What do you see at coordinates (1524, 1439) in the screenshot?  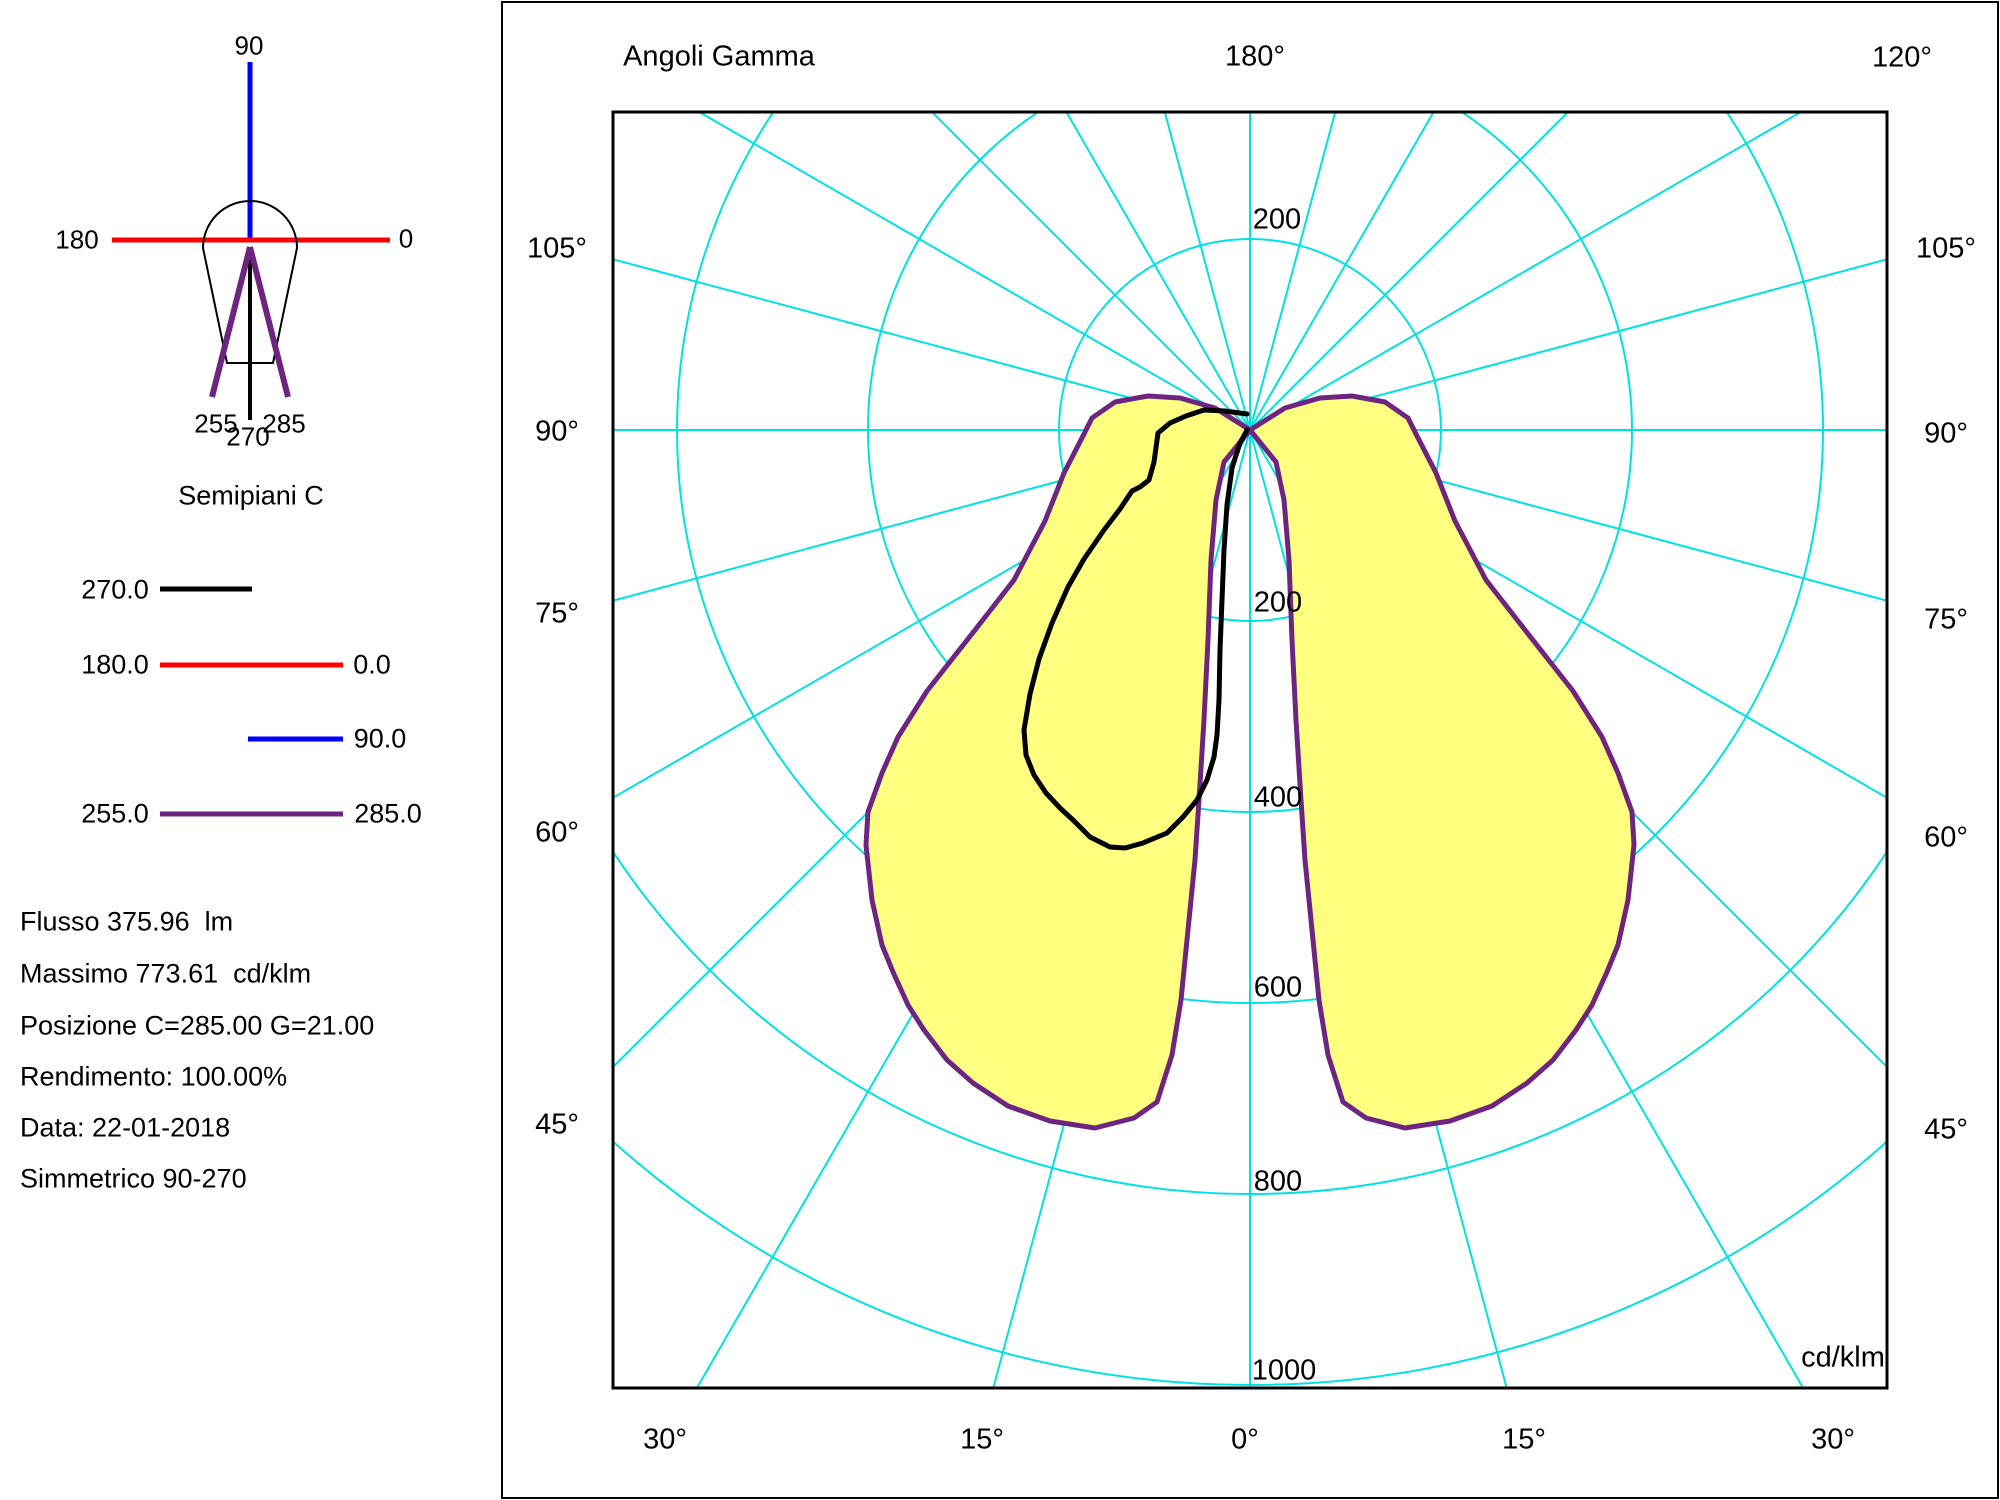 I see `gamma-15-bottom-right-label: 15°` at bounding box center [1524, 1439].